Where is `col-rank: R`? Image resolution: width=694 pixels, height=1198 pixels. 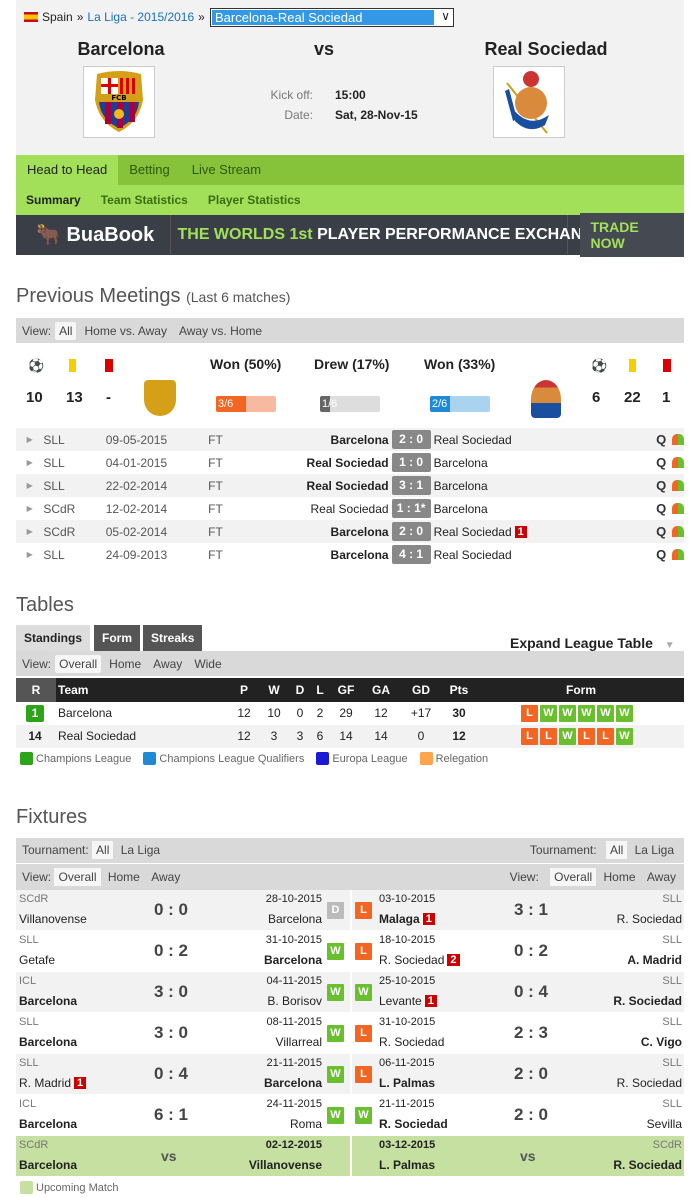 col-rank: R is located at coordinates (36, 690).